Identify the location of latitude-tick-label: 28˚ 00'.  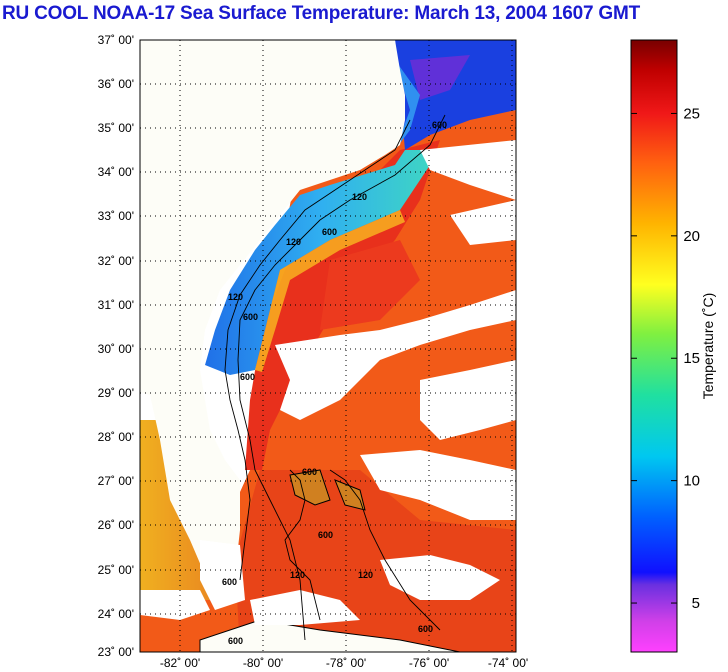
(116, 437).